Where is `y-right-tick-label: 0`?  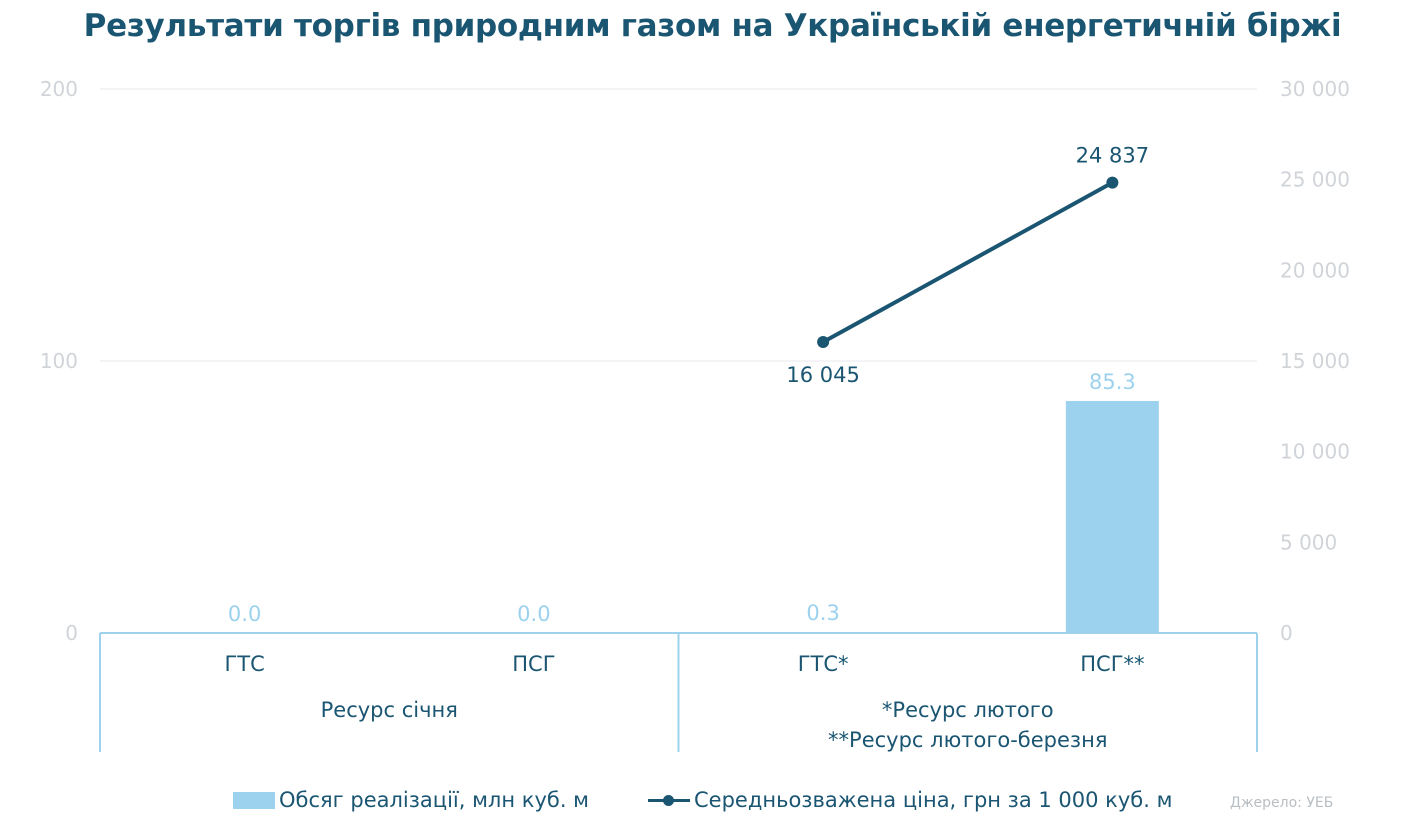 y-right-tick-label: 0 is located at coordinates (1286, 633).